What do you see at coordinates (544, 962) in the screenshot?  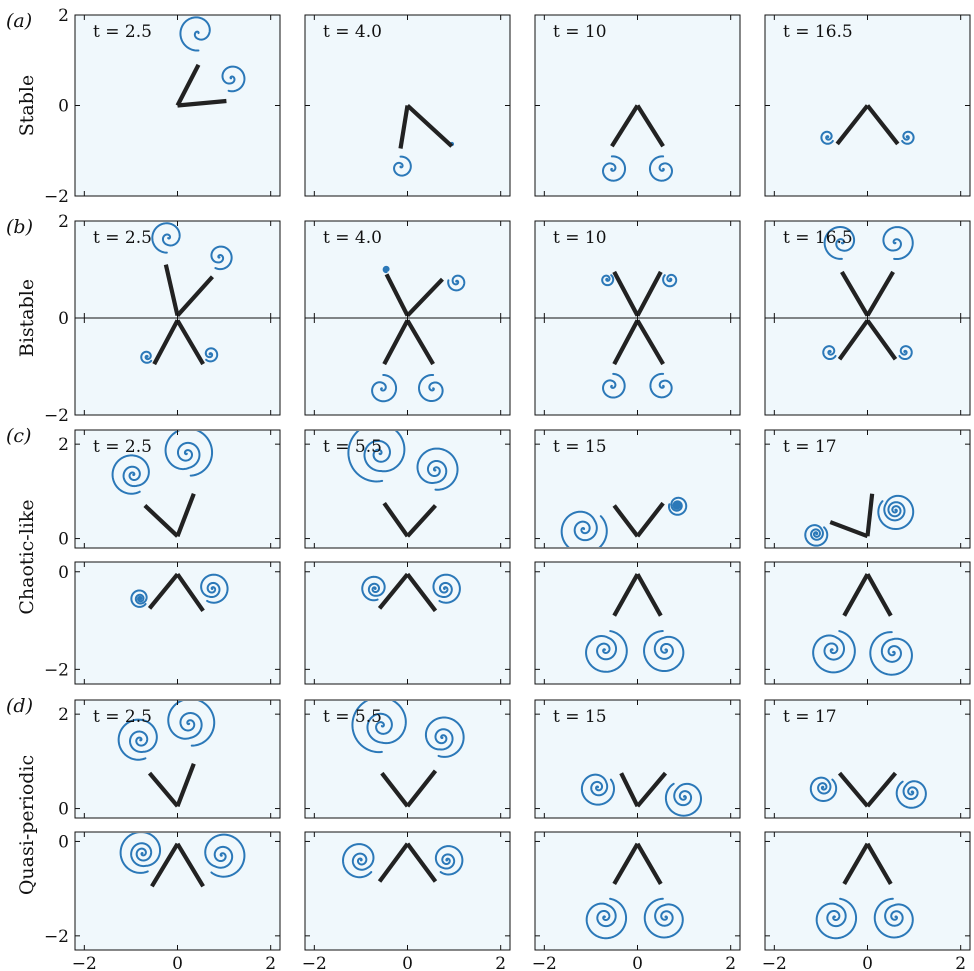 I see `x-tick-label: −2` at bounding box center [544, 962].